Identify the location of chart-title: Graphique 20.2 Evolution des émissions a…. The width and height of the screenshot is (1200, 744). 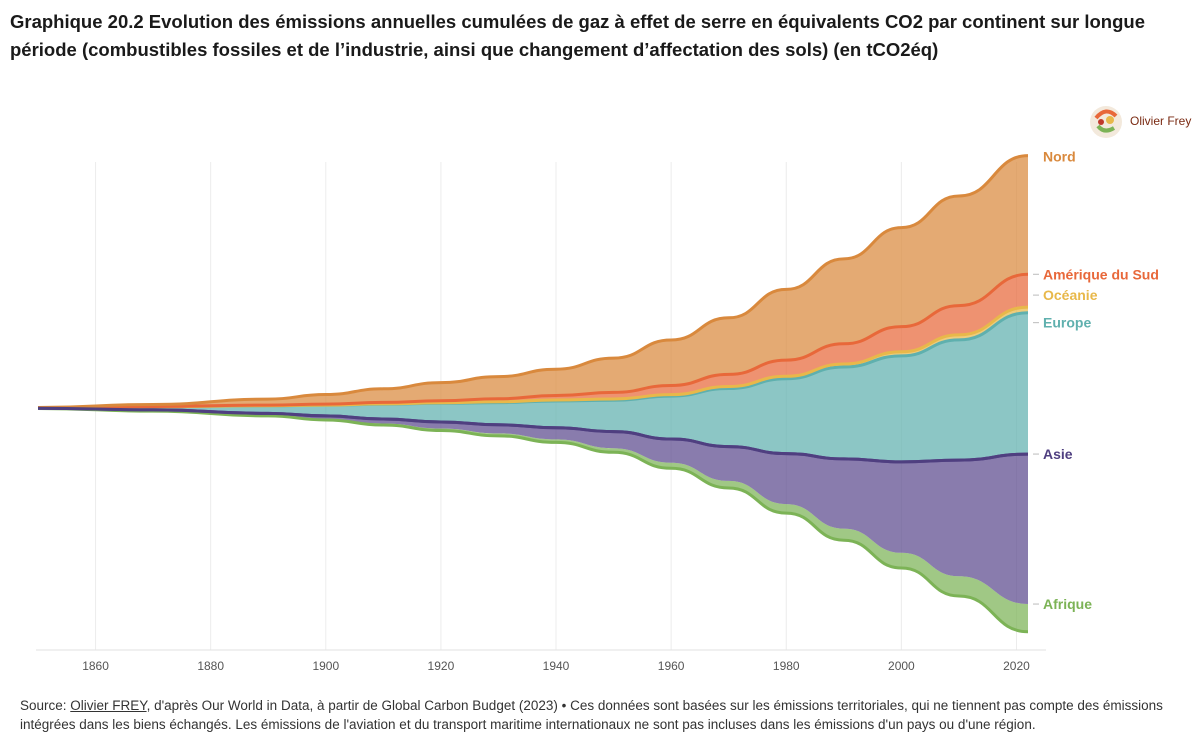
(577, 35).